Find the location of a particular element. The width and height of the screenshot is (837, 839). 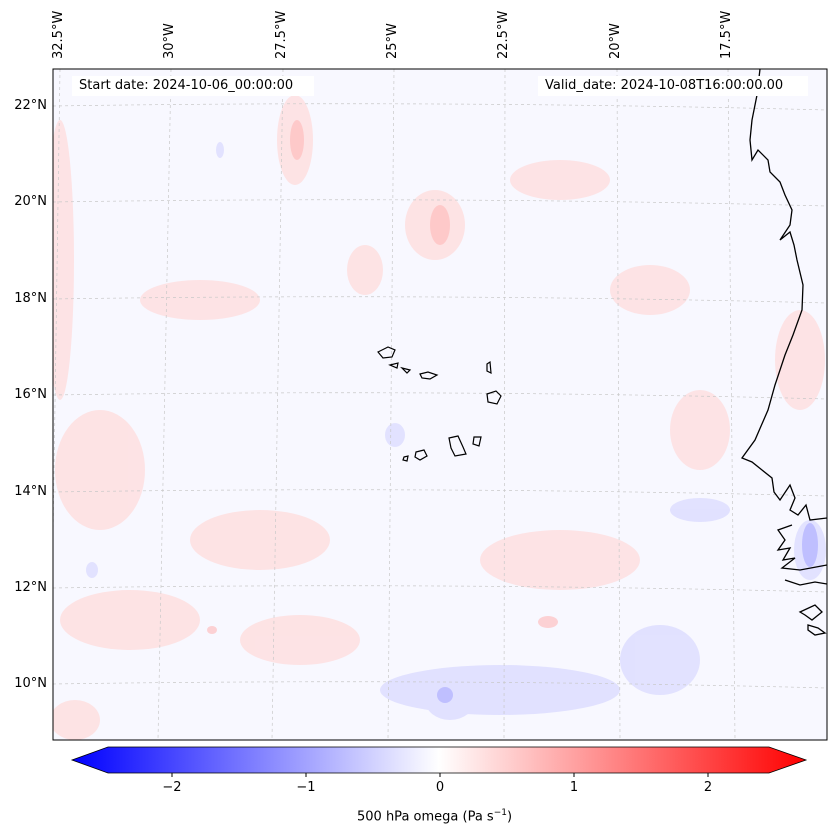

valid-date-box is located at coordinates (673, 86).